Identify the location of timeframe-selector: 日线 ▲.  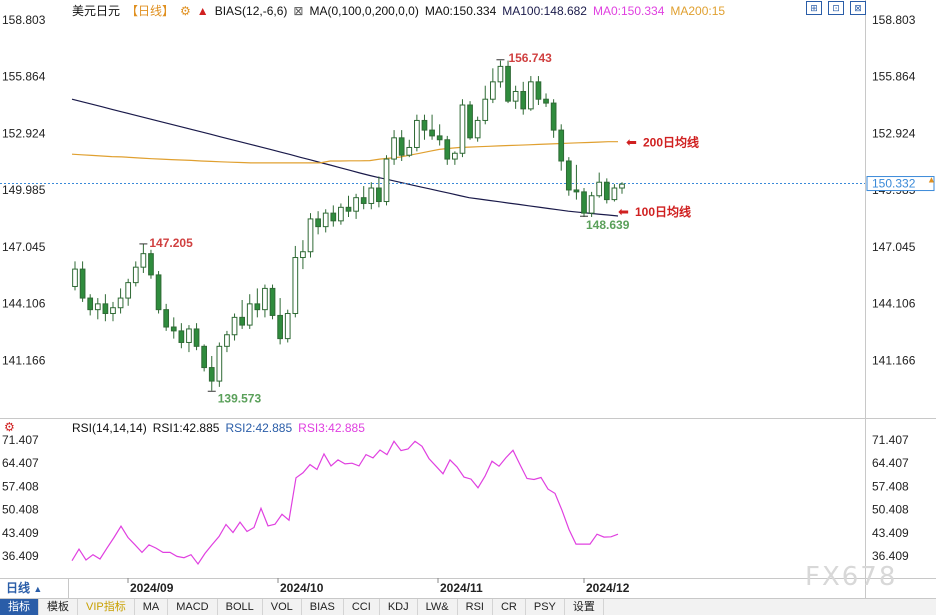
(21, 588).